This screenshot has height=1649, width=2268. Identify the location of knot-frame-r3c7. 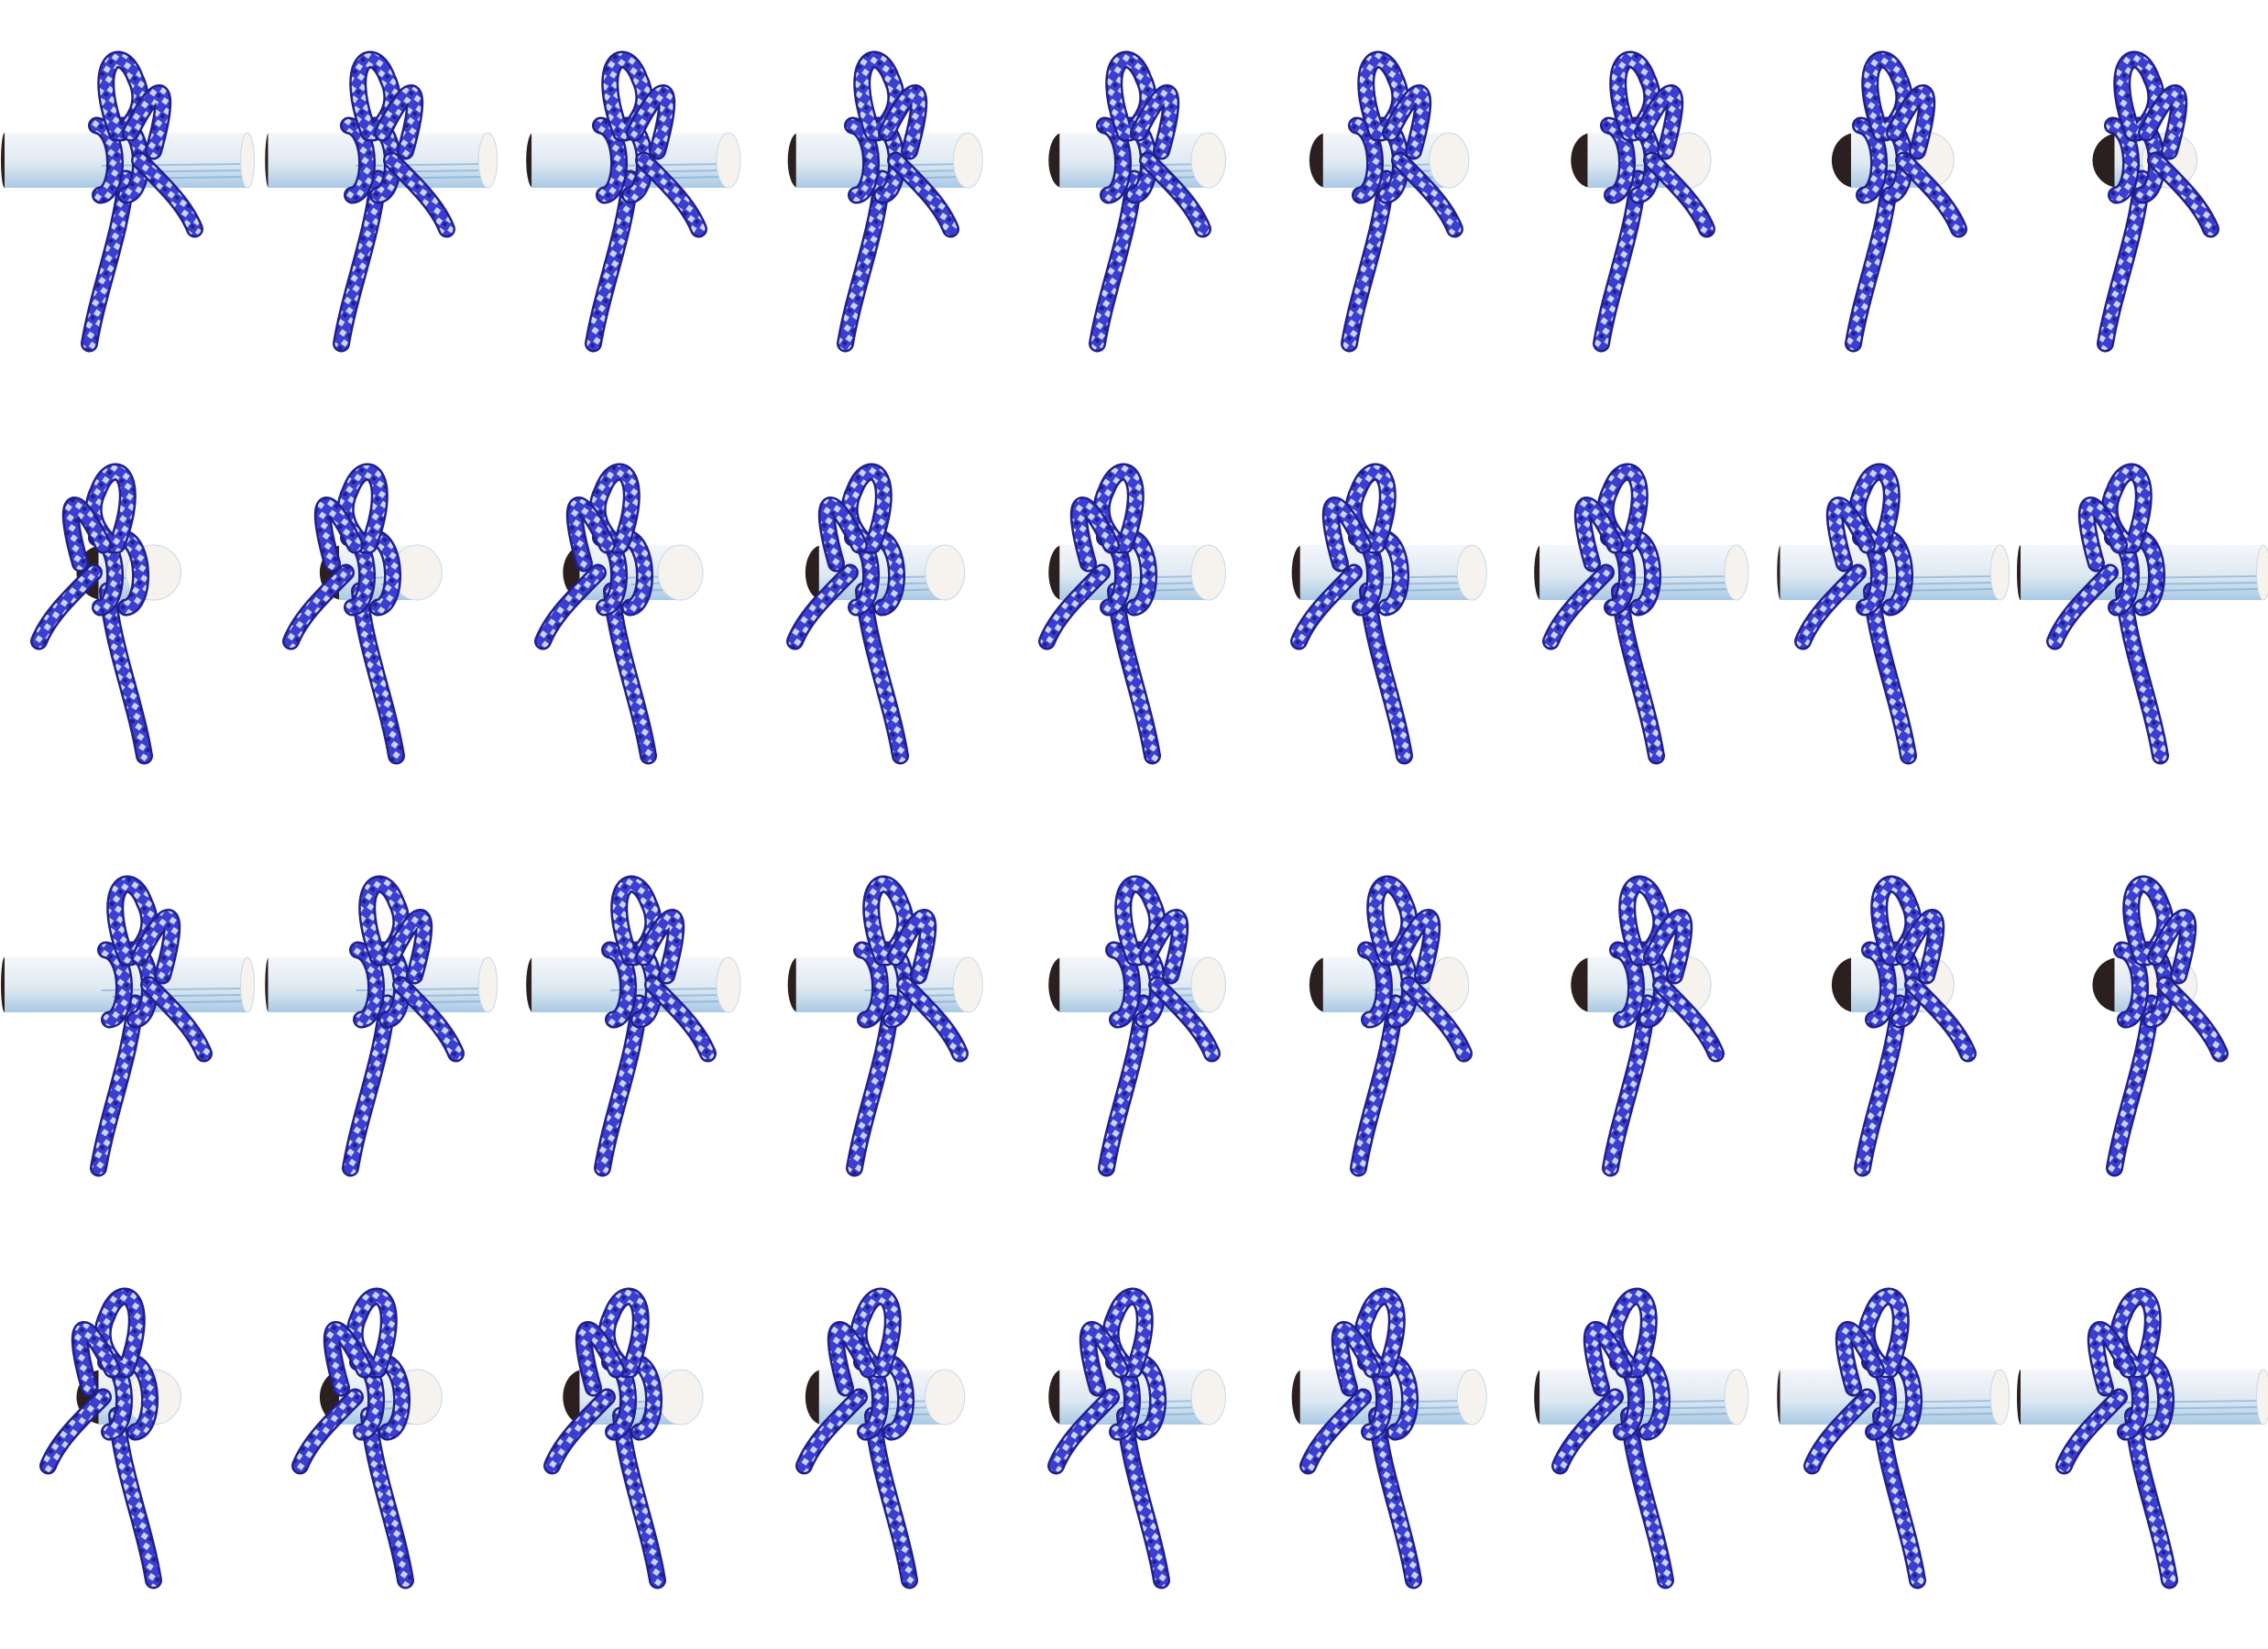
(1648, 1026).